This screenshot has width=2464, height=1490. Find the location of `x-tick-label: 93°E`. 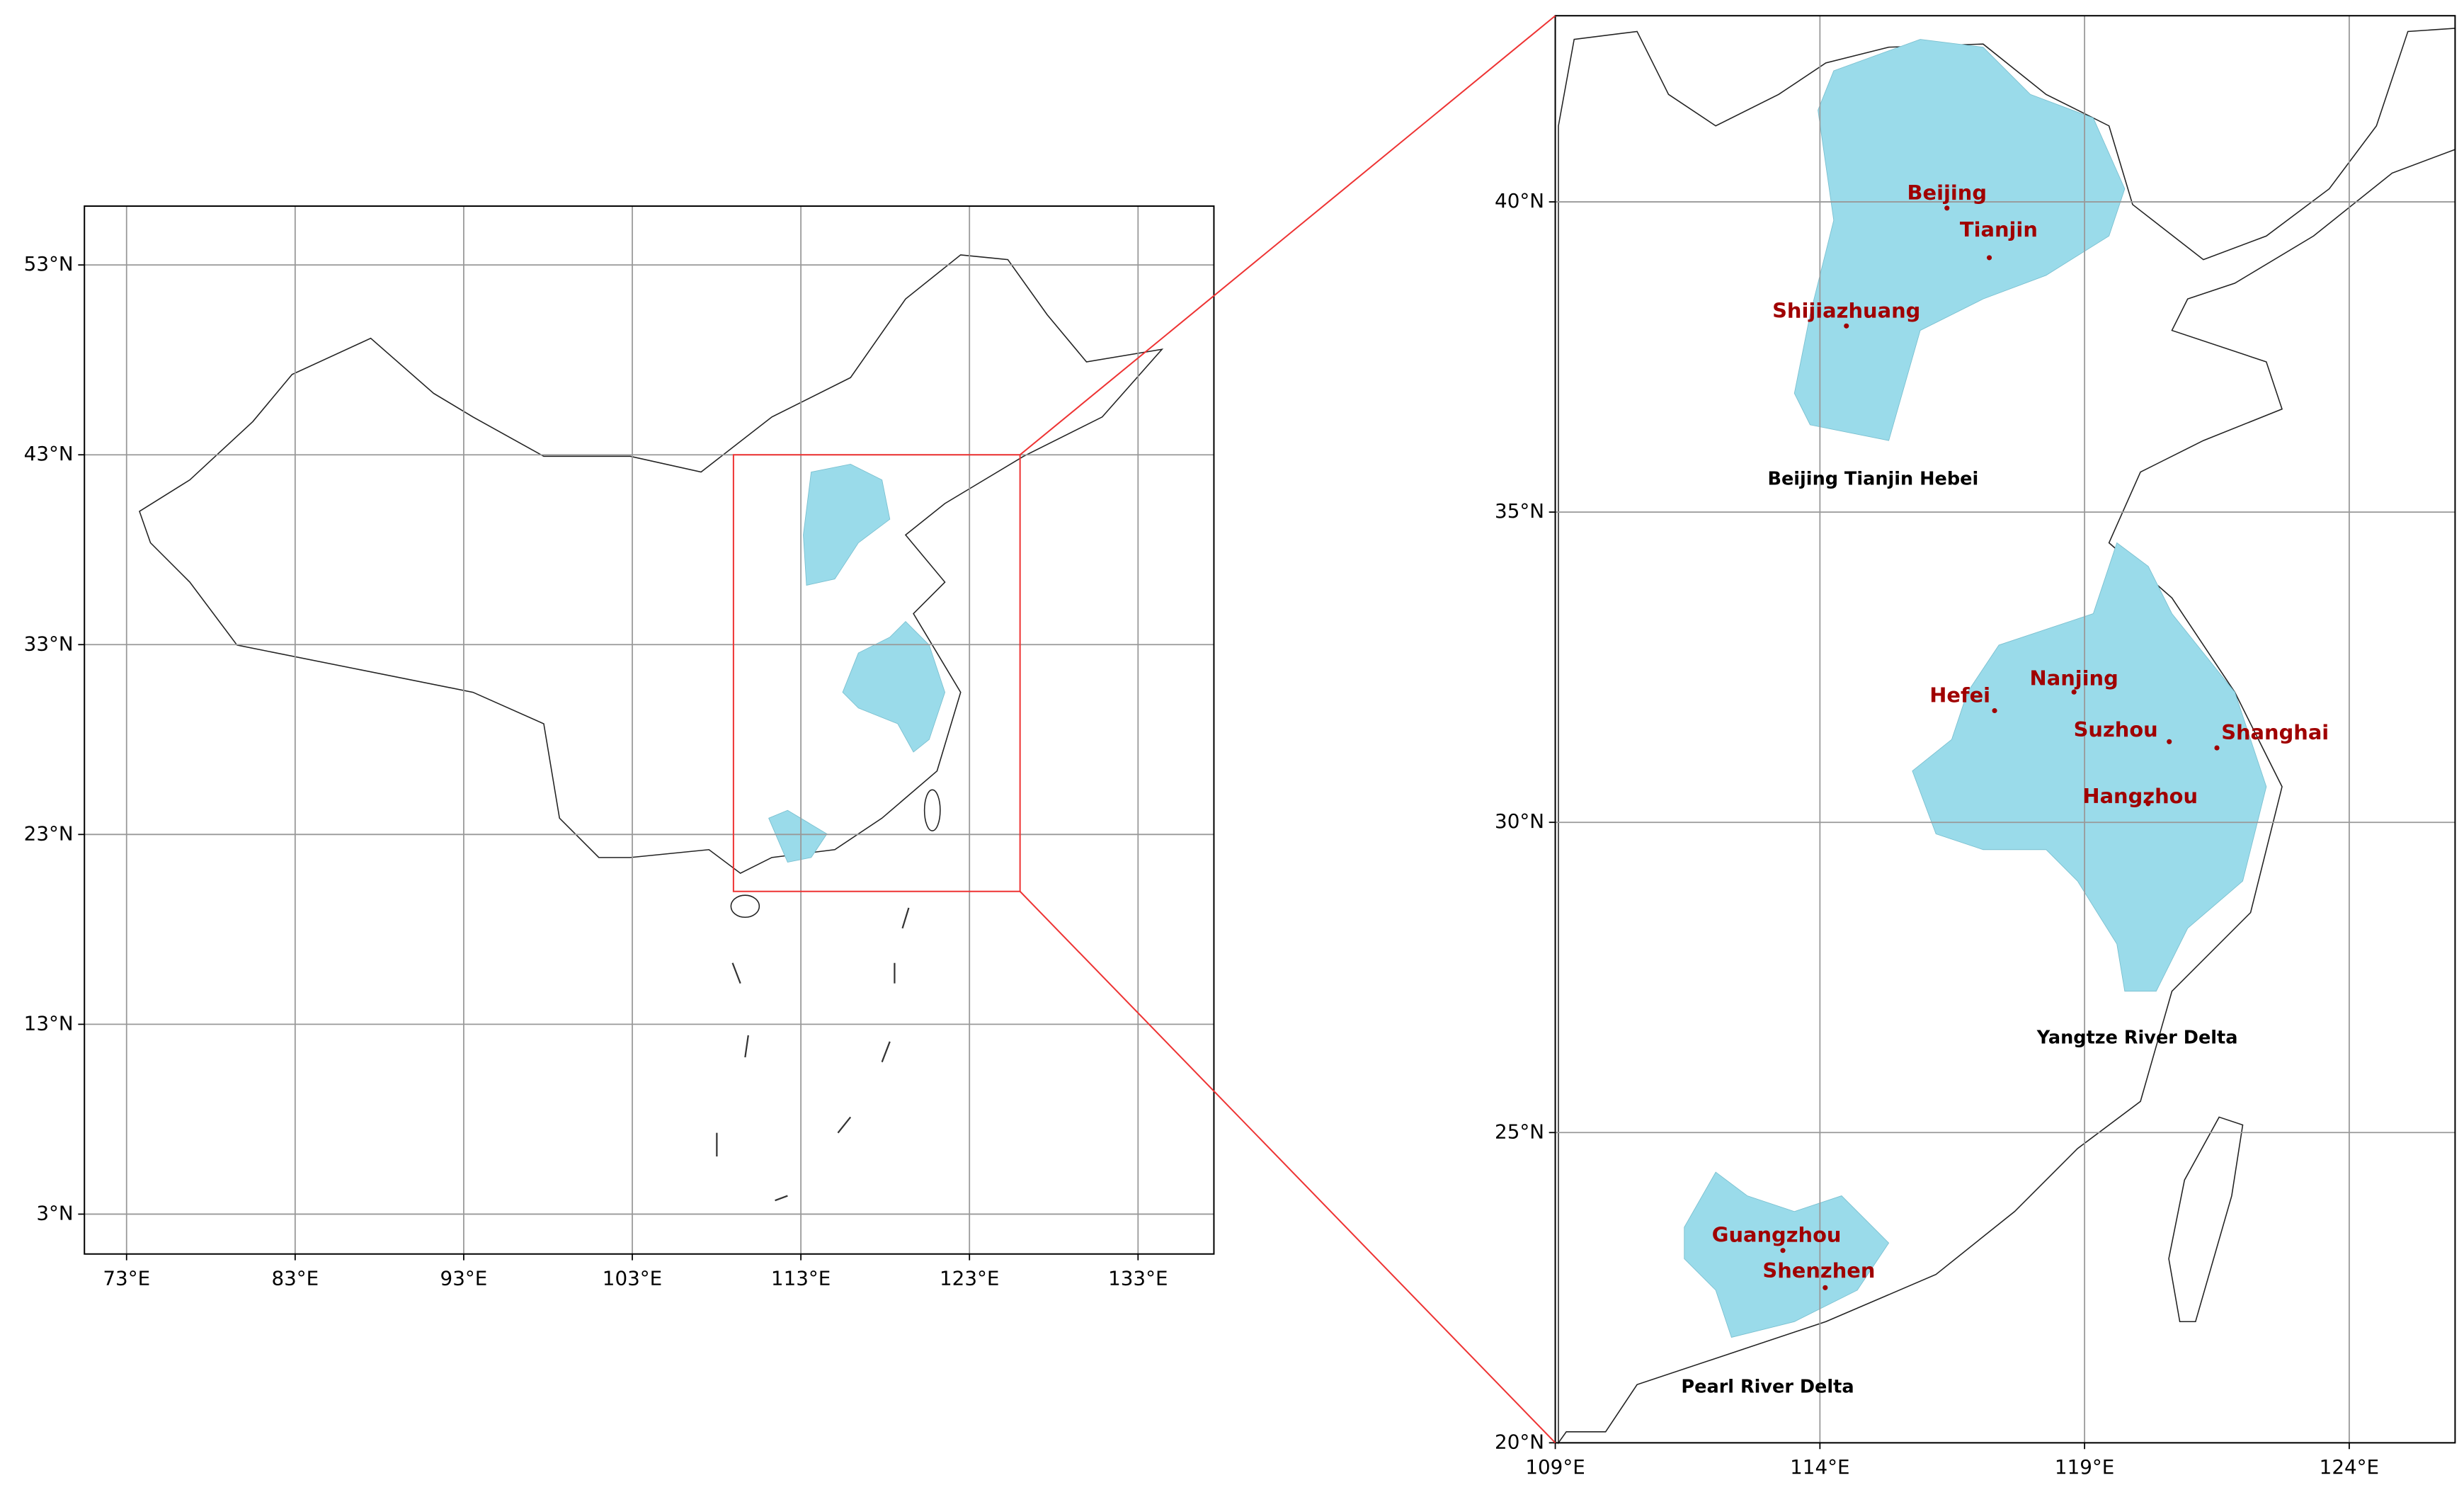

x-tick-label: 93°E is located at coordinates (464, 1278).